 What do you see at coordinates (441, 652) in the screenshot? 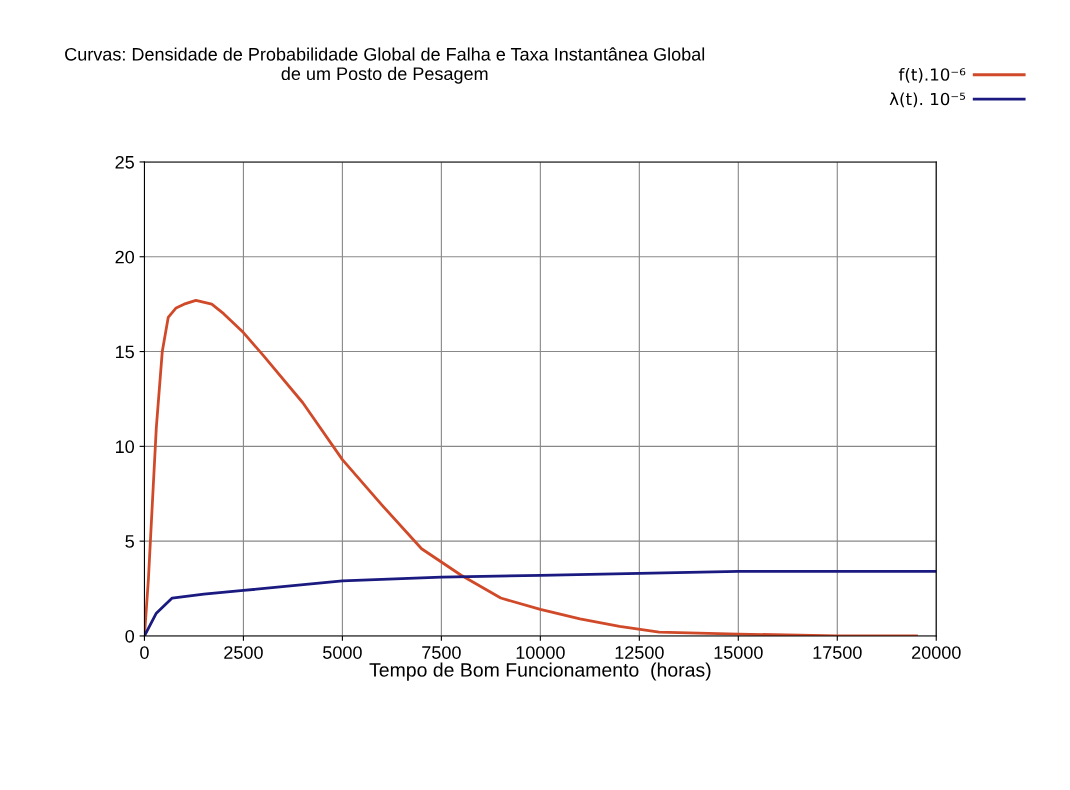
I see `x-tick-label: 7500` at bounding box center [441, 652].